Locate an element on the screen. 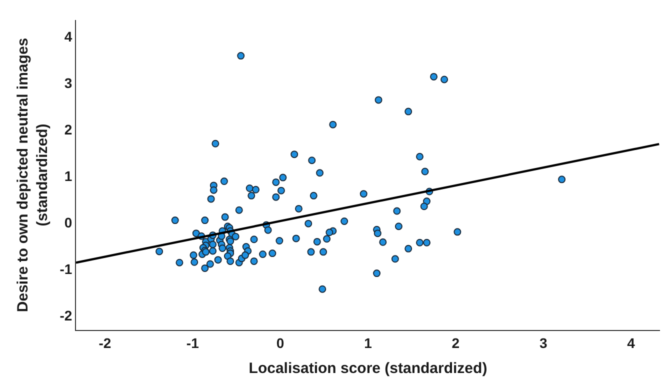  y-tick-label: -1 is located at coordinates (66, 269).